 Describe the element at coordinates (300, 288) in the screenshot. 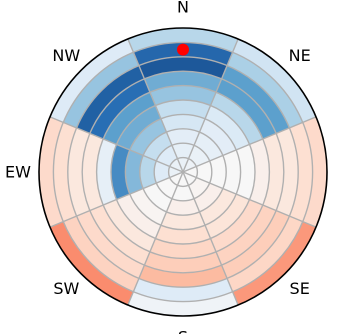

I see `direction-label-se: SE` at that location.